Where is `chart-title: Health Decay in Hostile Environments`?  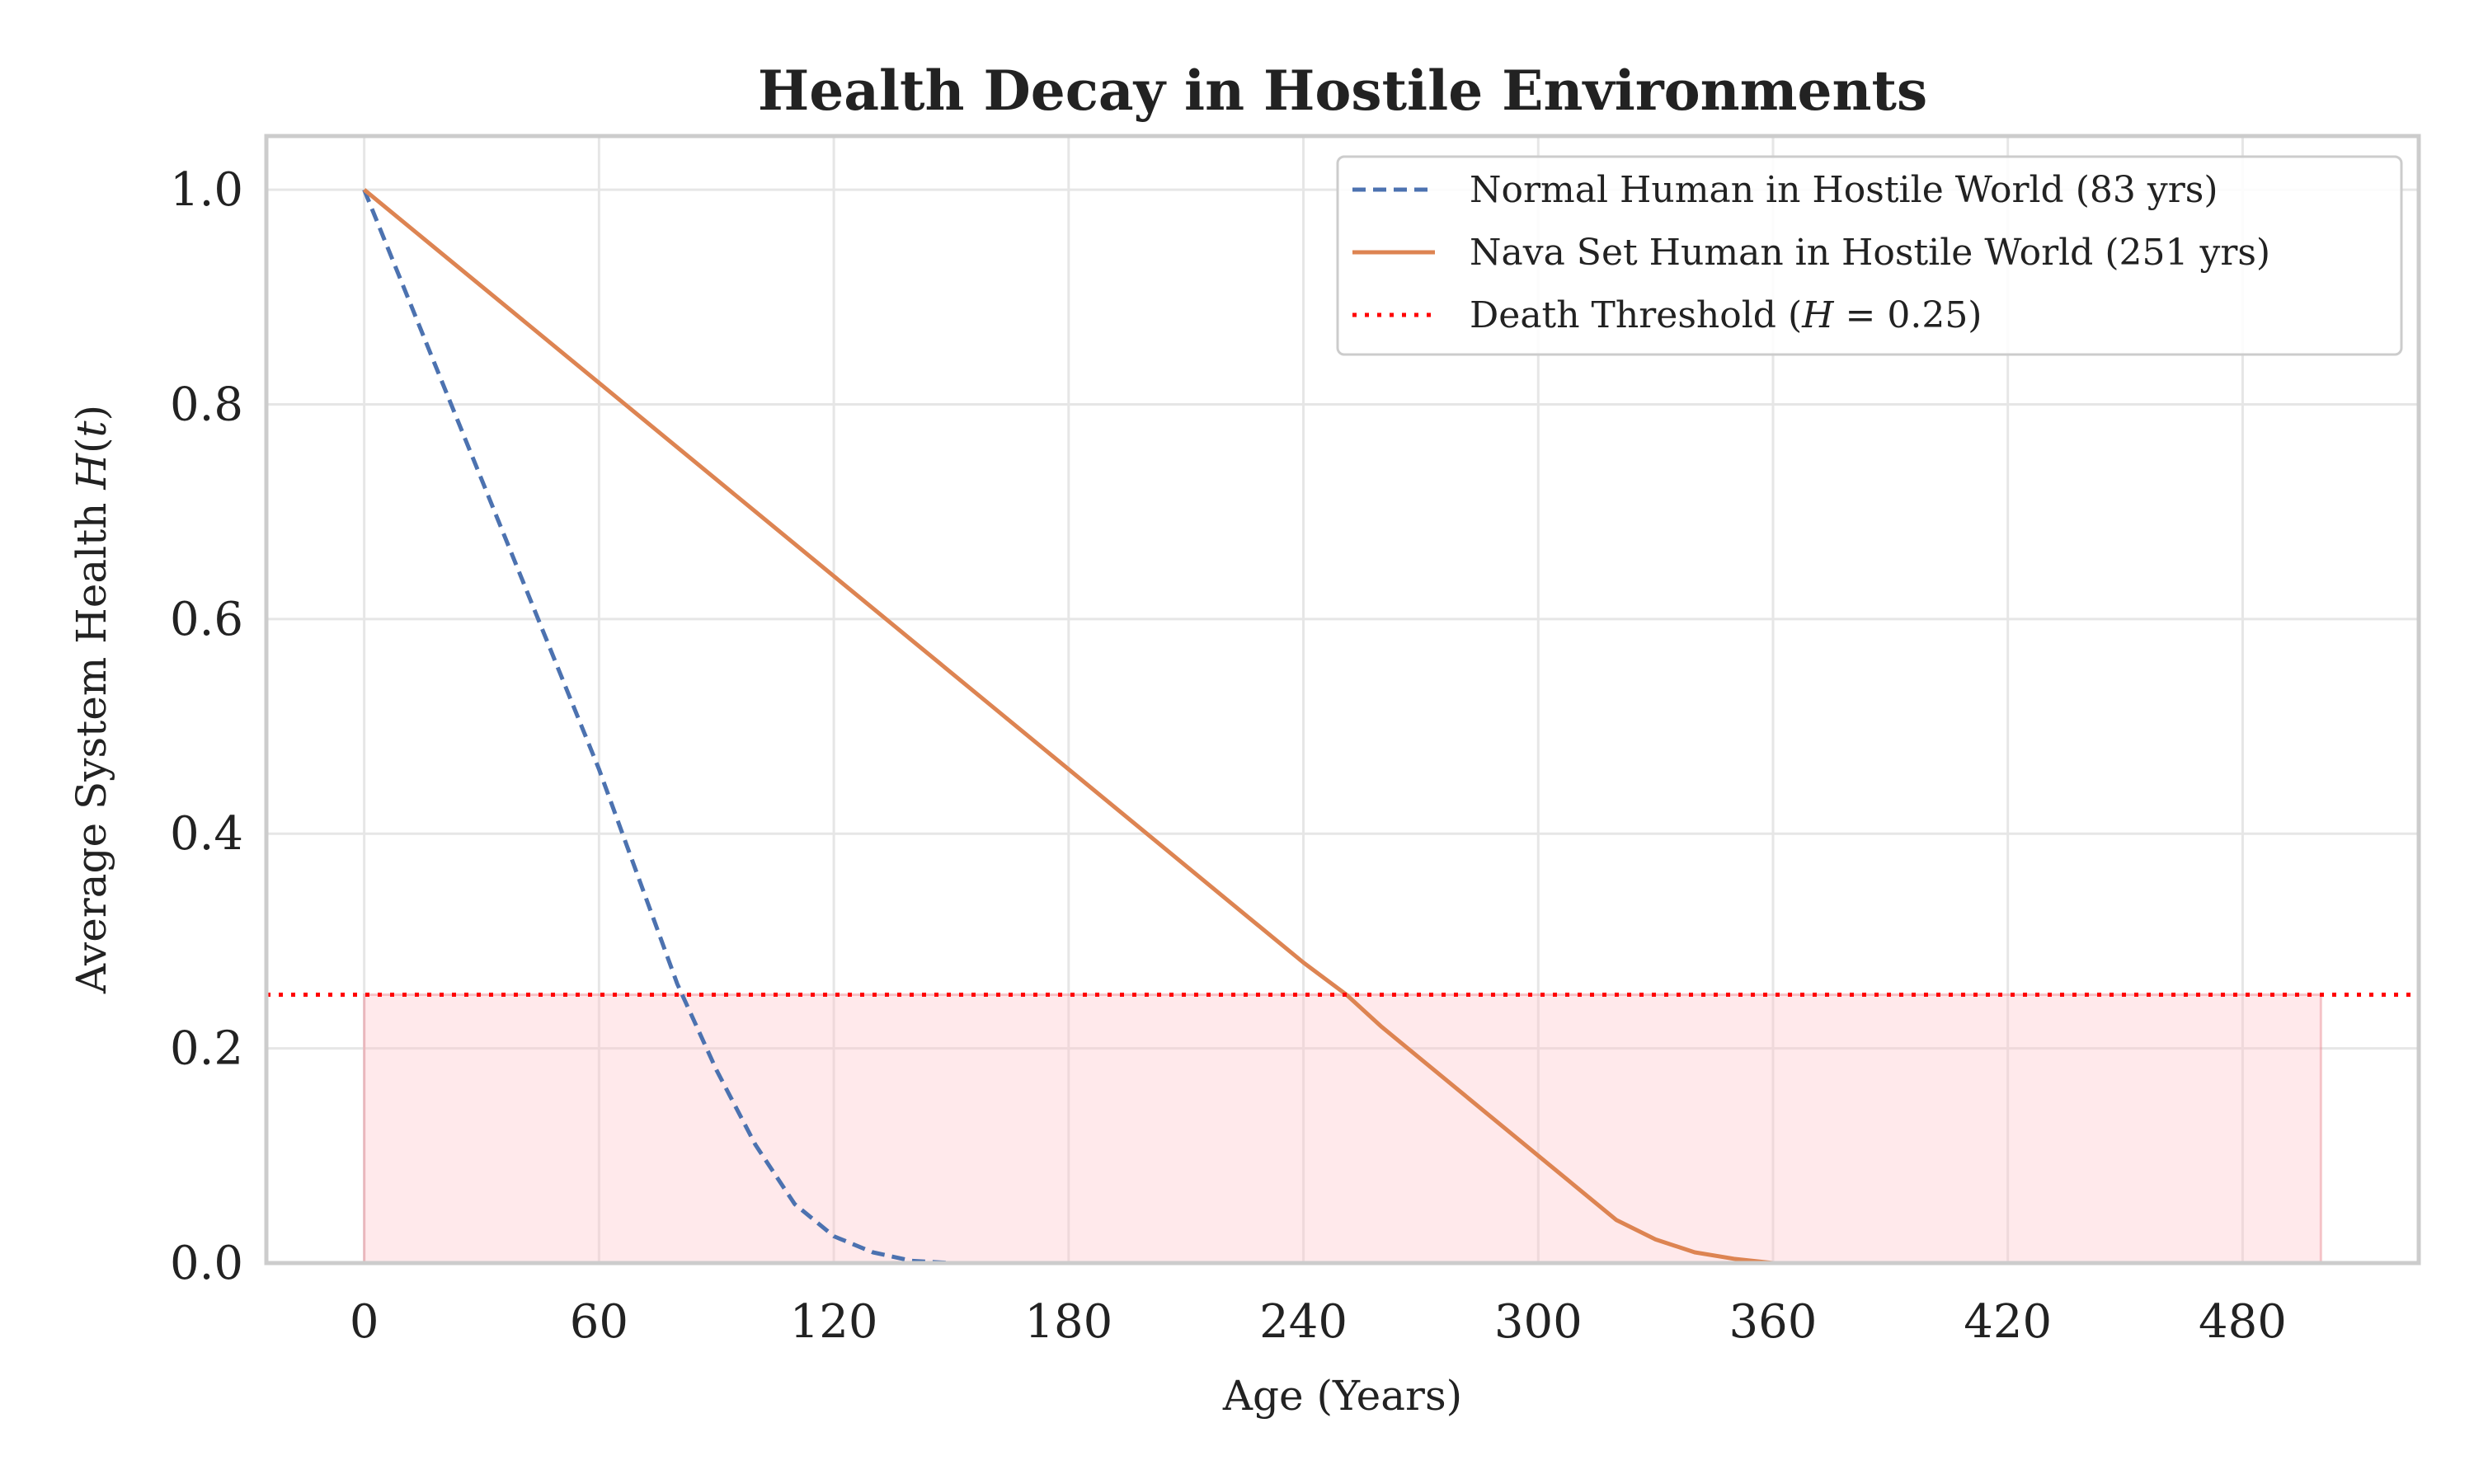 chart-title: Health Decay in Hostile Environments is located at coordinates (1342, 91).